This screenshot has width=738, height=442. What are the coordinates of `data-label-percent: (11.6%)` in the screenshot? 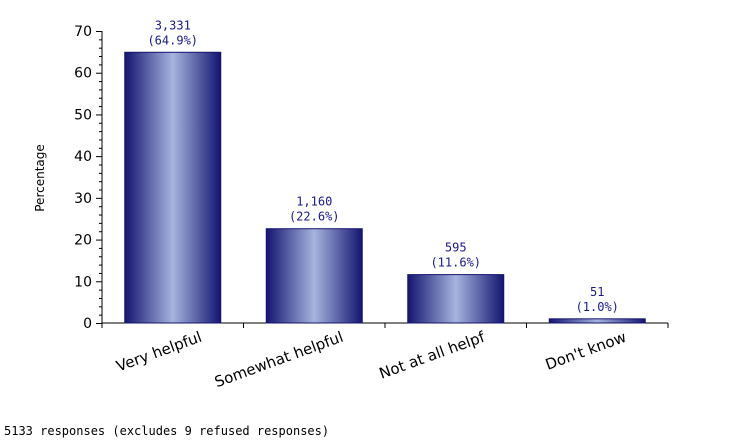 It's located at (455, 263).